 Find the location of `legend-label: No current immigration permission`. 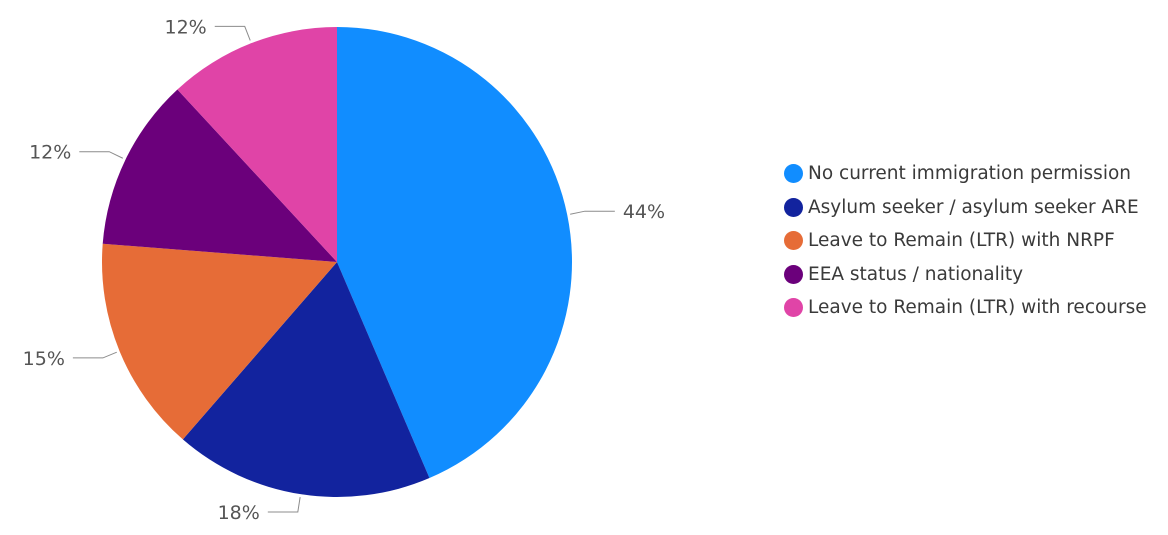

legend-label: No current immigration permission is located at coordinates (970, 173).